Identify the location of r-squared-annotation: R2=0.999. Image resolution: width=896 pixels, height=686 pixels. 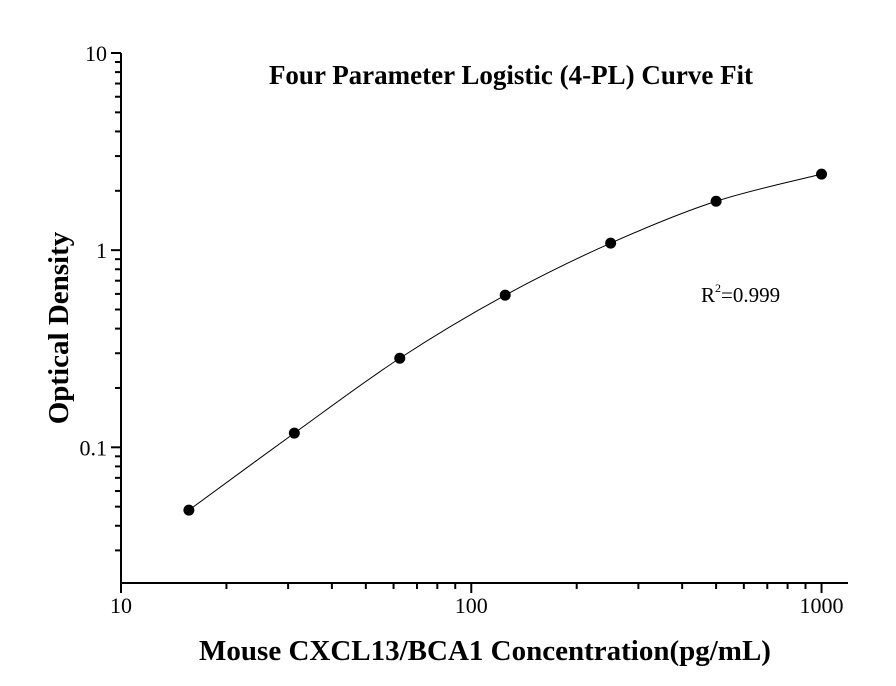
(740, 294).